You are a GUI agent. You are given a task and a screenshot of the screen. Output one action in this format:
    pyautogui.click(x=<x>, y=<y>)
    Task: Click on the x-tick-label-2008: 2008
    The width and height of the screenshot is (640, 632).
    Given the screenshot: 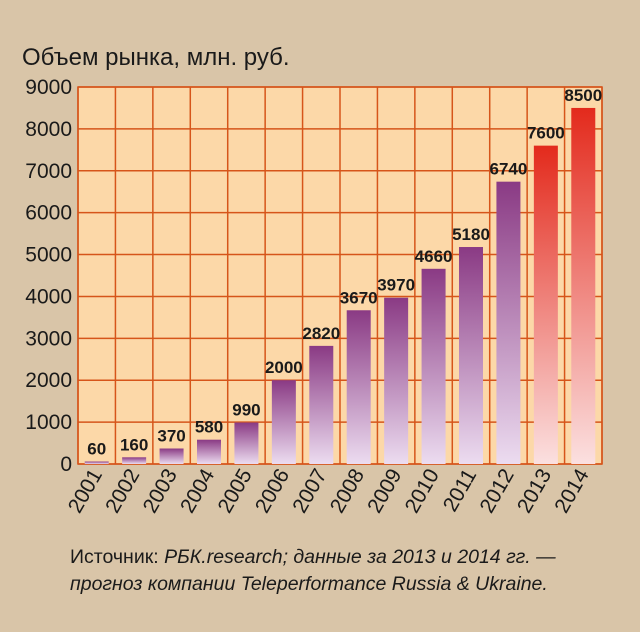 What is the action you would take?
    pyautogui.click(x=347, y=491)
    